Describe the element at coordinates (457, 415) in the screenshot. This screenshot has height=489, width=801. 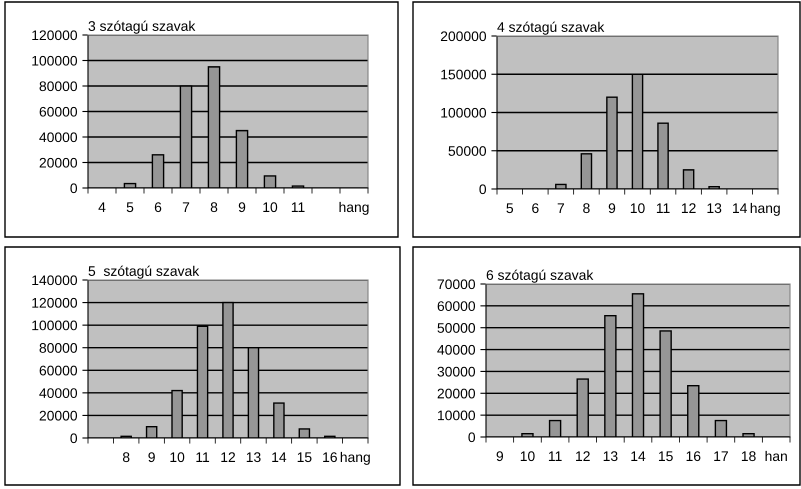
I see `y-tick-label: 10000` at that location.